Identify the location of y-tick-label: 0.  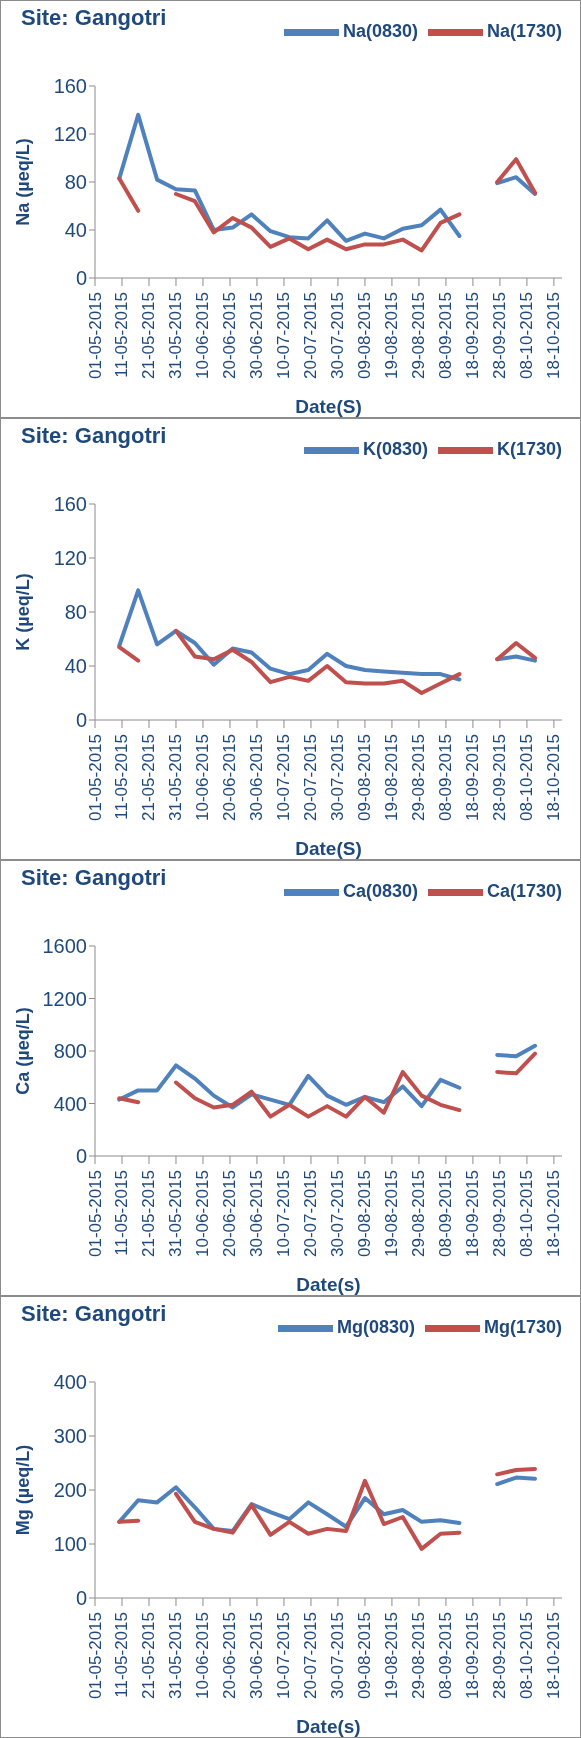
(81, 1156).